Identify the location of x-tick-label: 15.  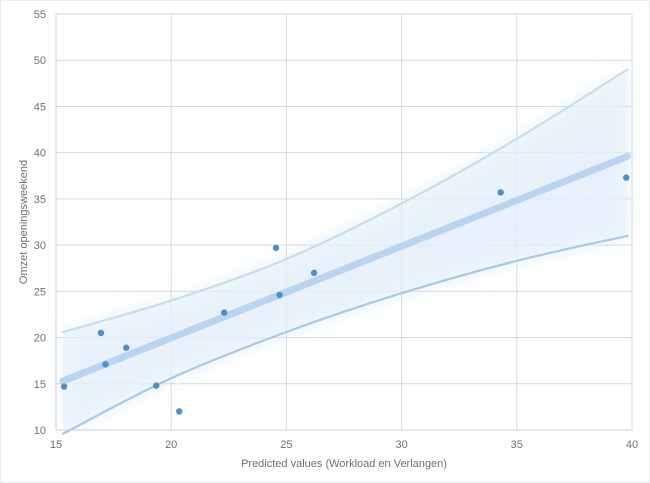
(56, 445).